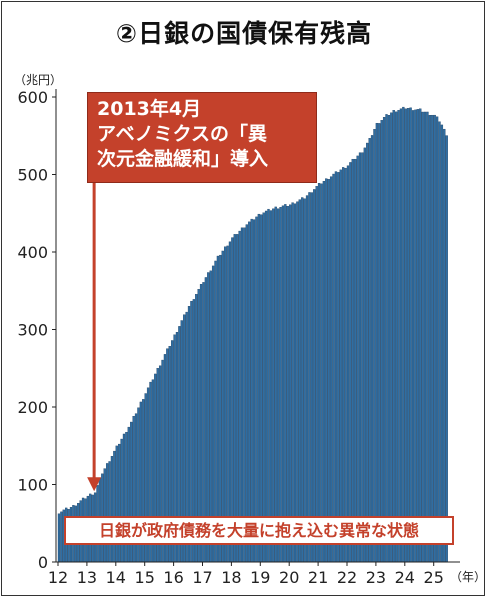  I want to click on y-tick-label: 600, so click(32, 97).